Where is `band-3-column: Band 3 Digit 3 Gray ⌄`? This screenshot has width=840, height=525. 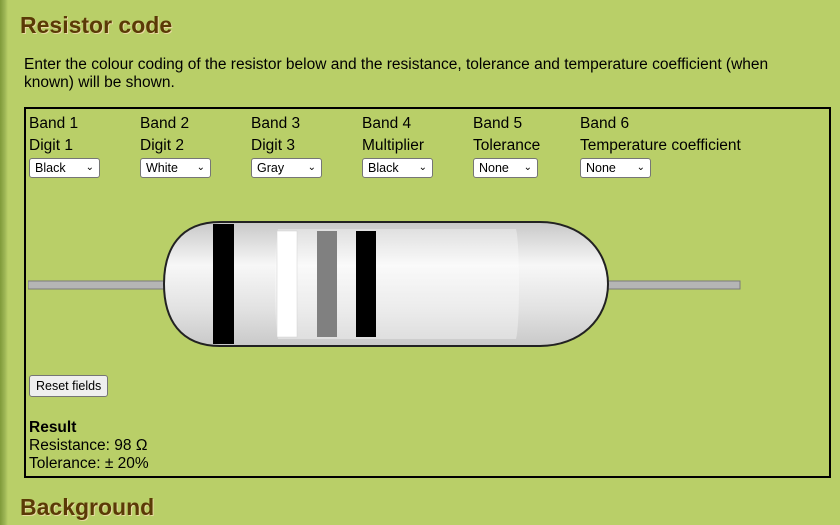 band-3-column: Band 3 Digit 3 Gray ⌄ is located at coordinates (286, 145).